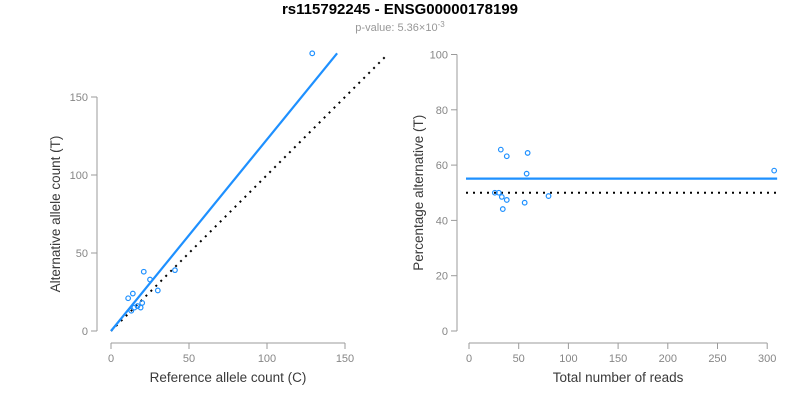  Describe the element at coordinates (444, 194) in the screenshot. I see `total-vs-percentage-y-axis: 0 20 40 60 80 100` at that location.